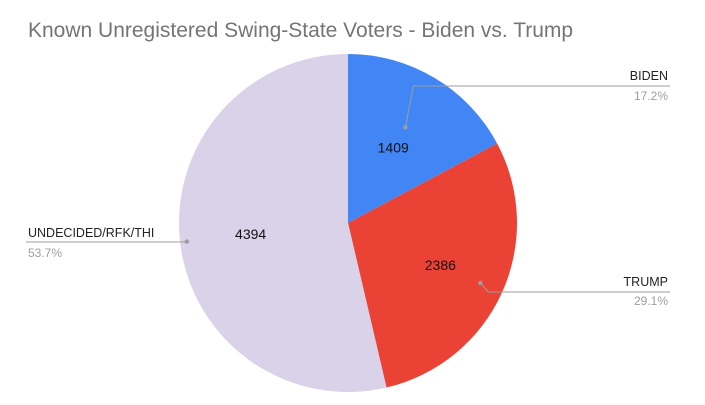 The height and width of the screenshot is (405, 705). What do you see at coordinates (537, 106) in the screenshot?
I see `leader-line-biden` at bounding box center [537, 106].